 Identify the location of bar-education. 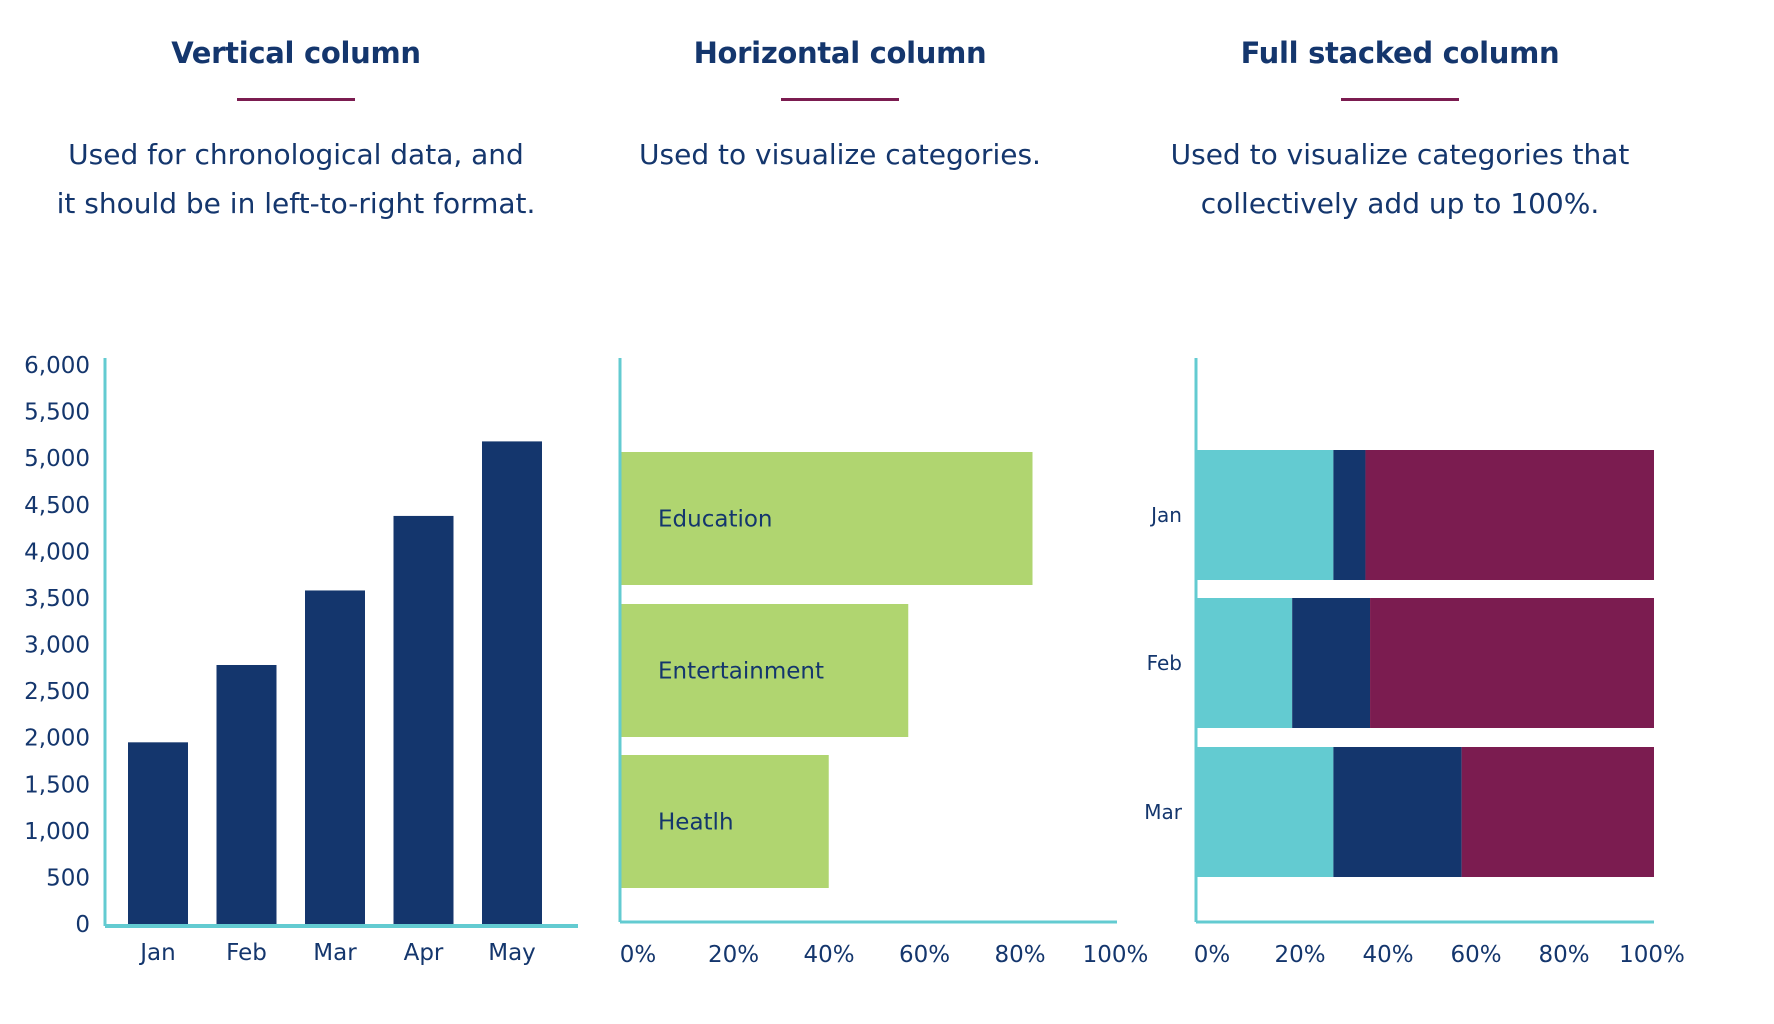
(826, 518).